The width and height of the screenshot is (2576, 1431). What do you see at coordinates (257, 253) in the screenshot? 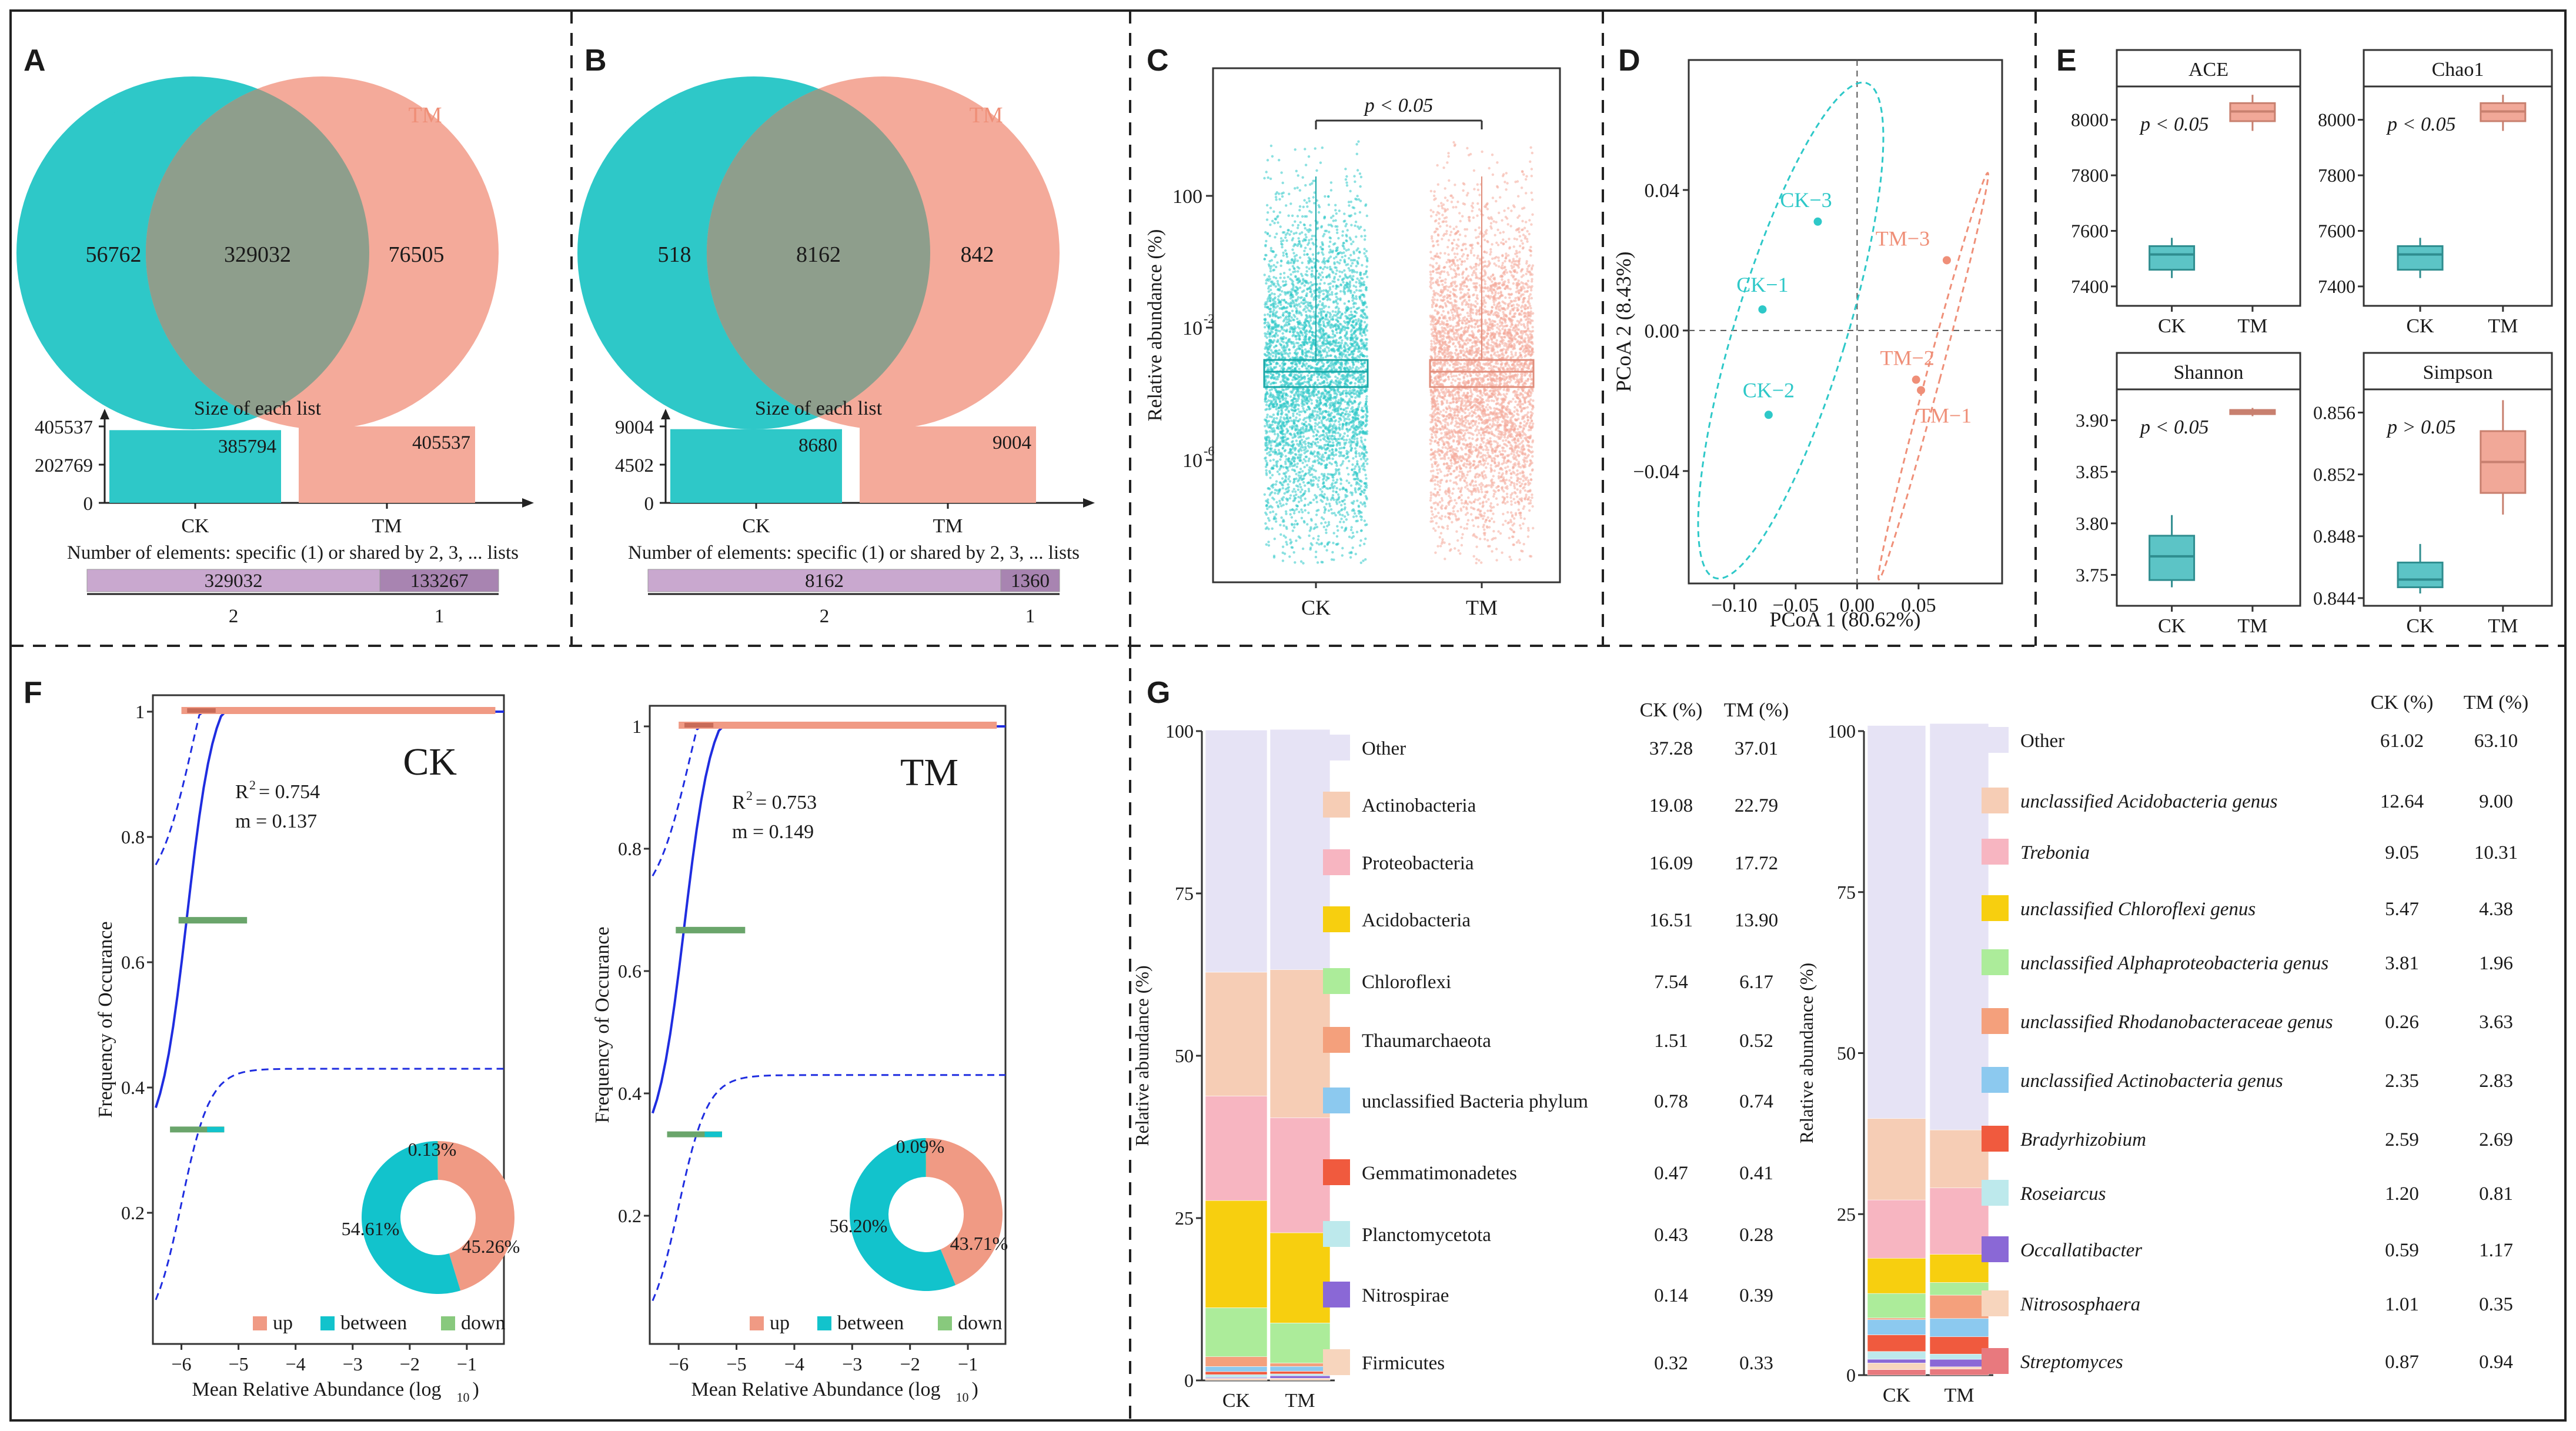
I see `venn-overlap` at bounding box center [257, 253].